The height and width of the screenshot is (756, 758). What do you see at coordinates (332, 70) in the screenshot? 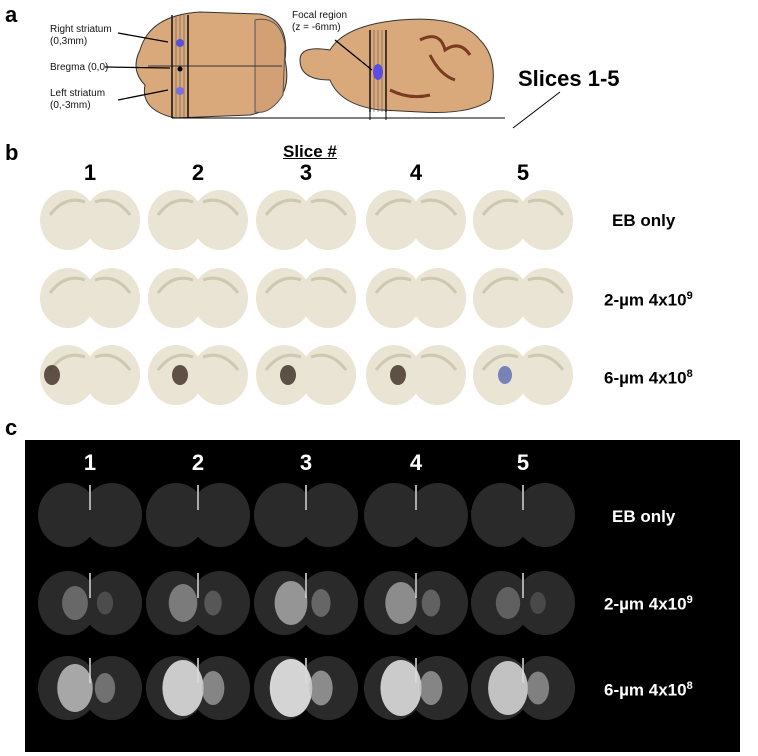
I see `brain-diagram` at bounding box center [332, 70].